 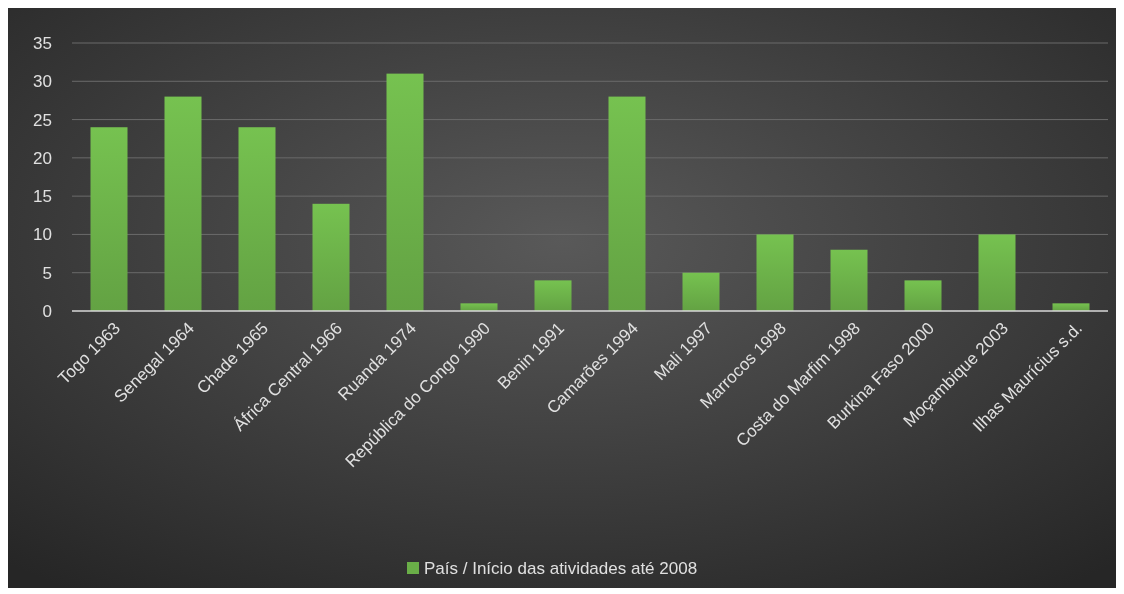 What do you see at coordinates (561, 568) in the screenshot?
I see `legend-label: País / Início das atividades até 2008` at bounding box center [561, 568].